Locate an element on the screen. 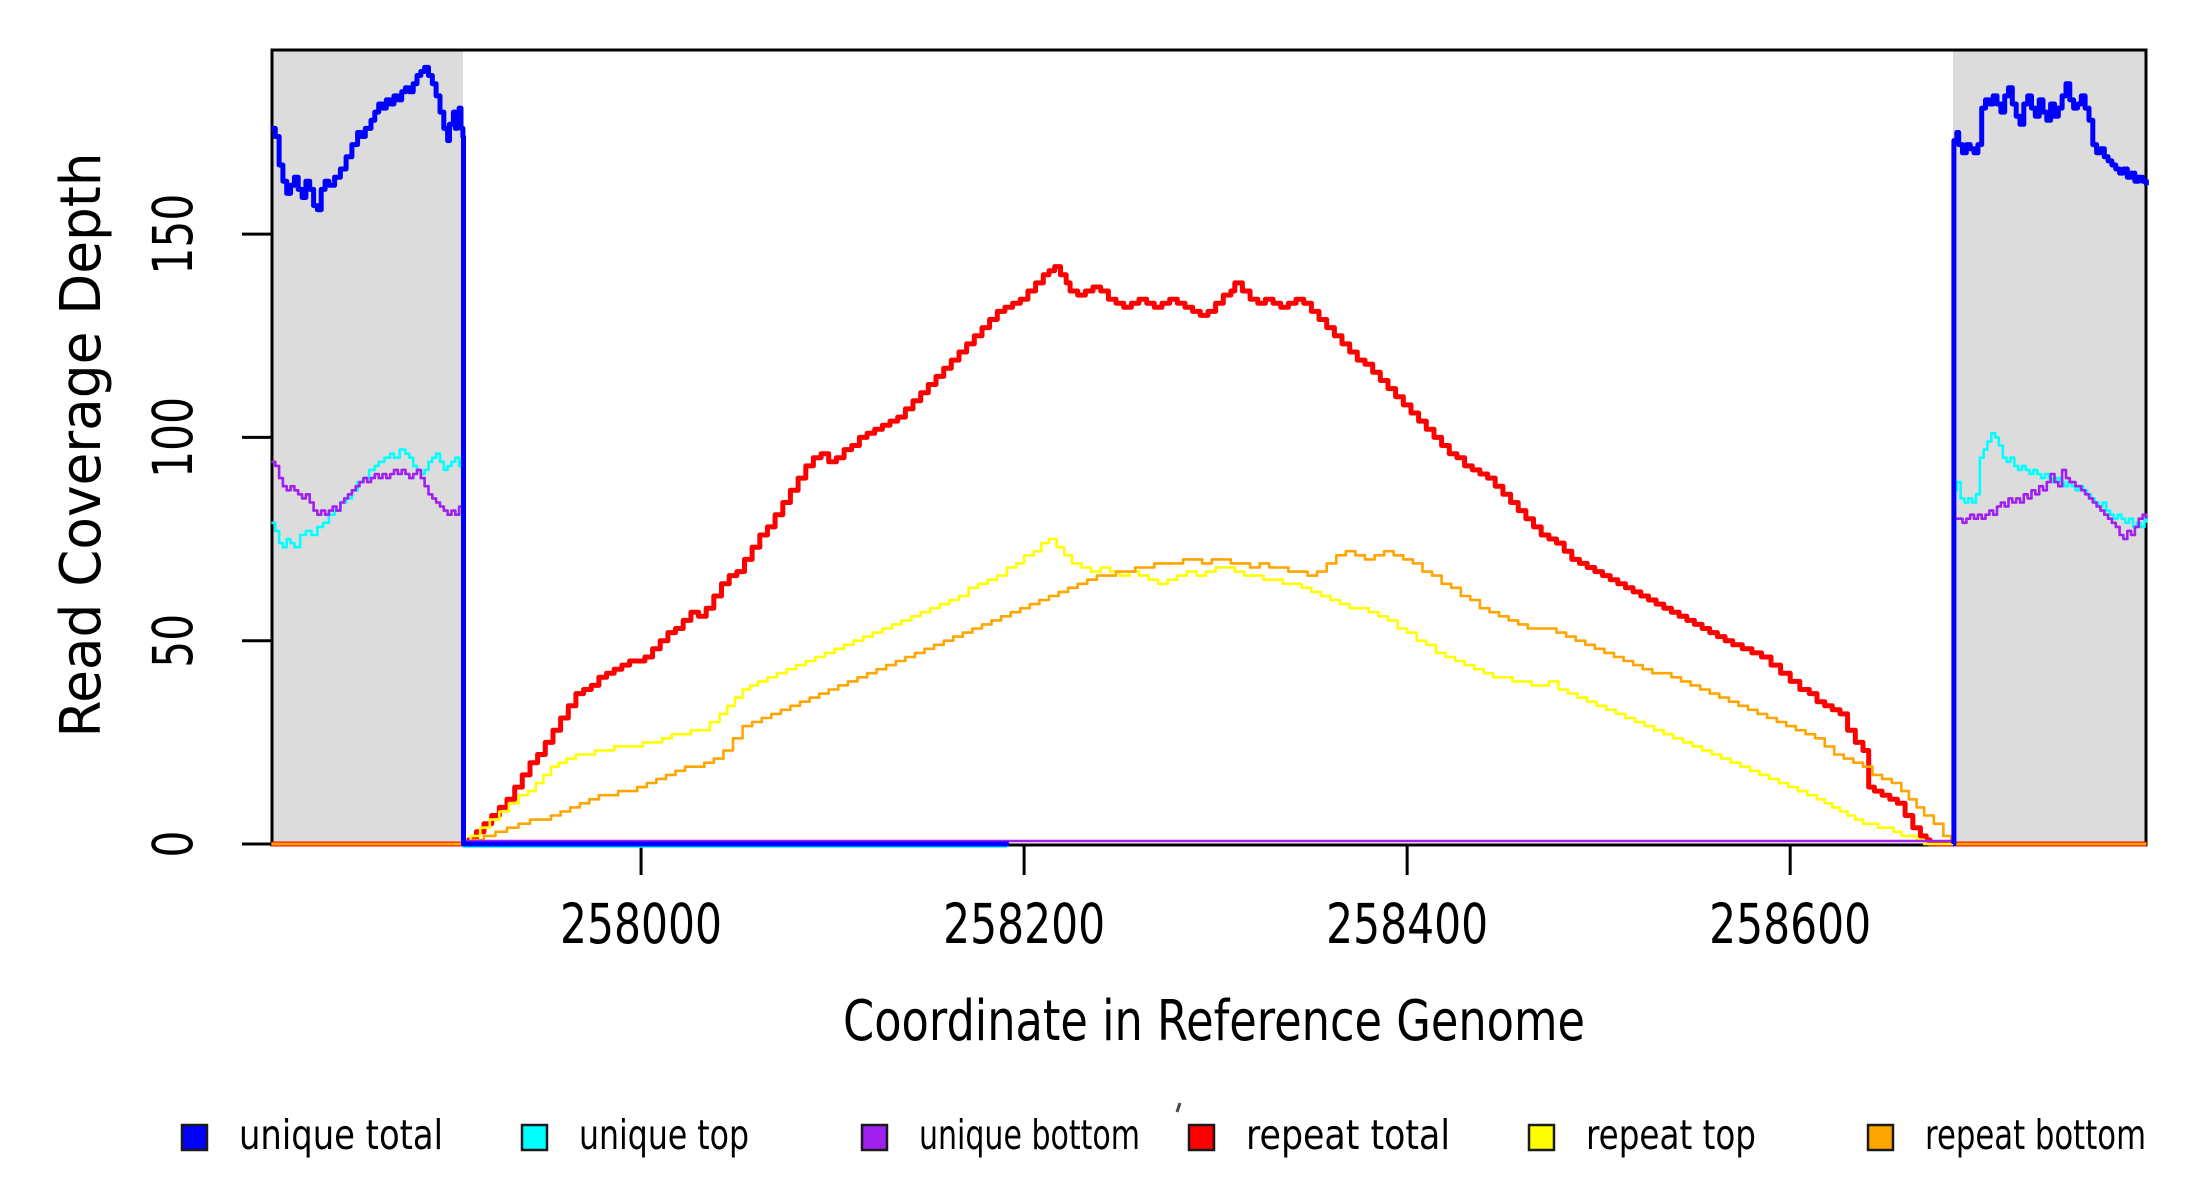 This screenshot has width=2200, height=1204. legend-label: repeat top is located at coordinates (1671, 1135).